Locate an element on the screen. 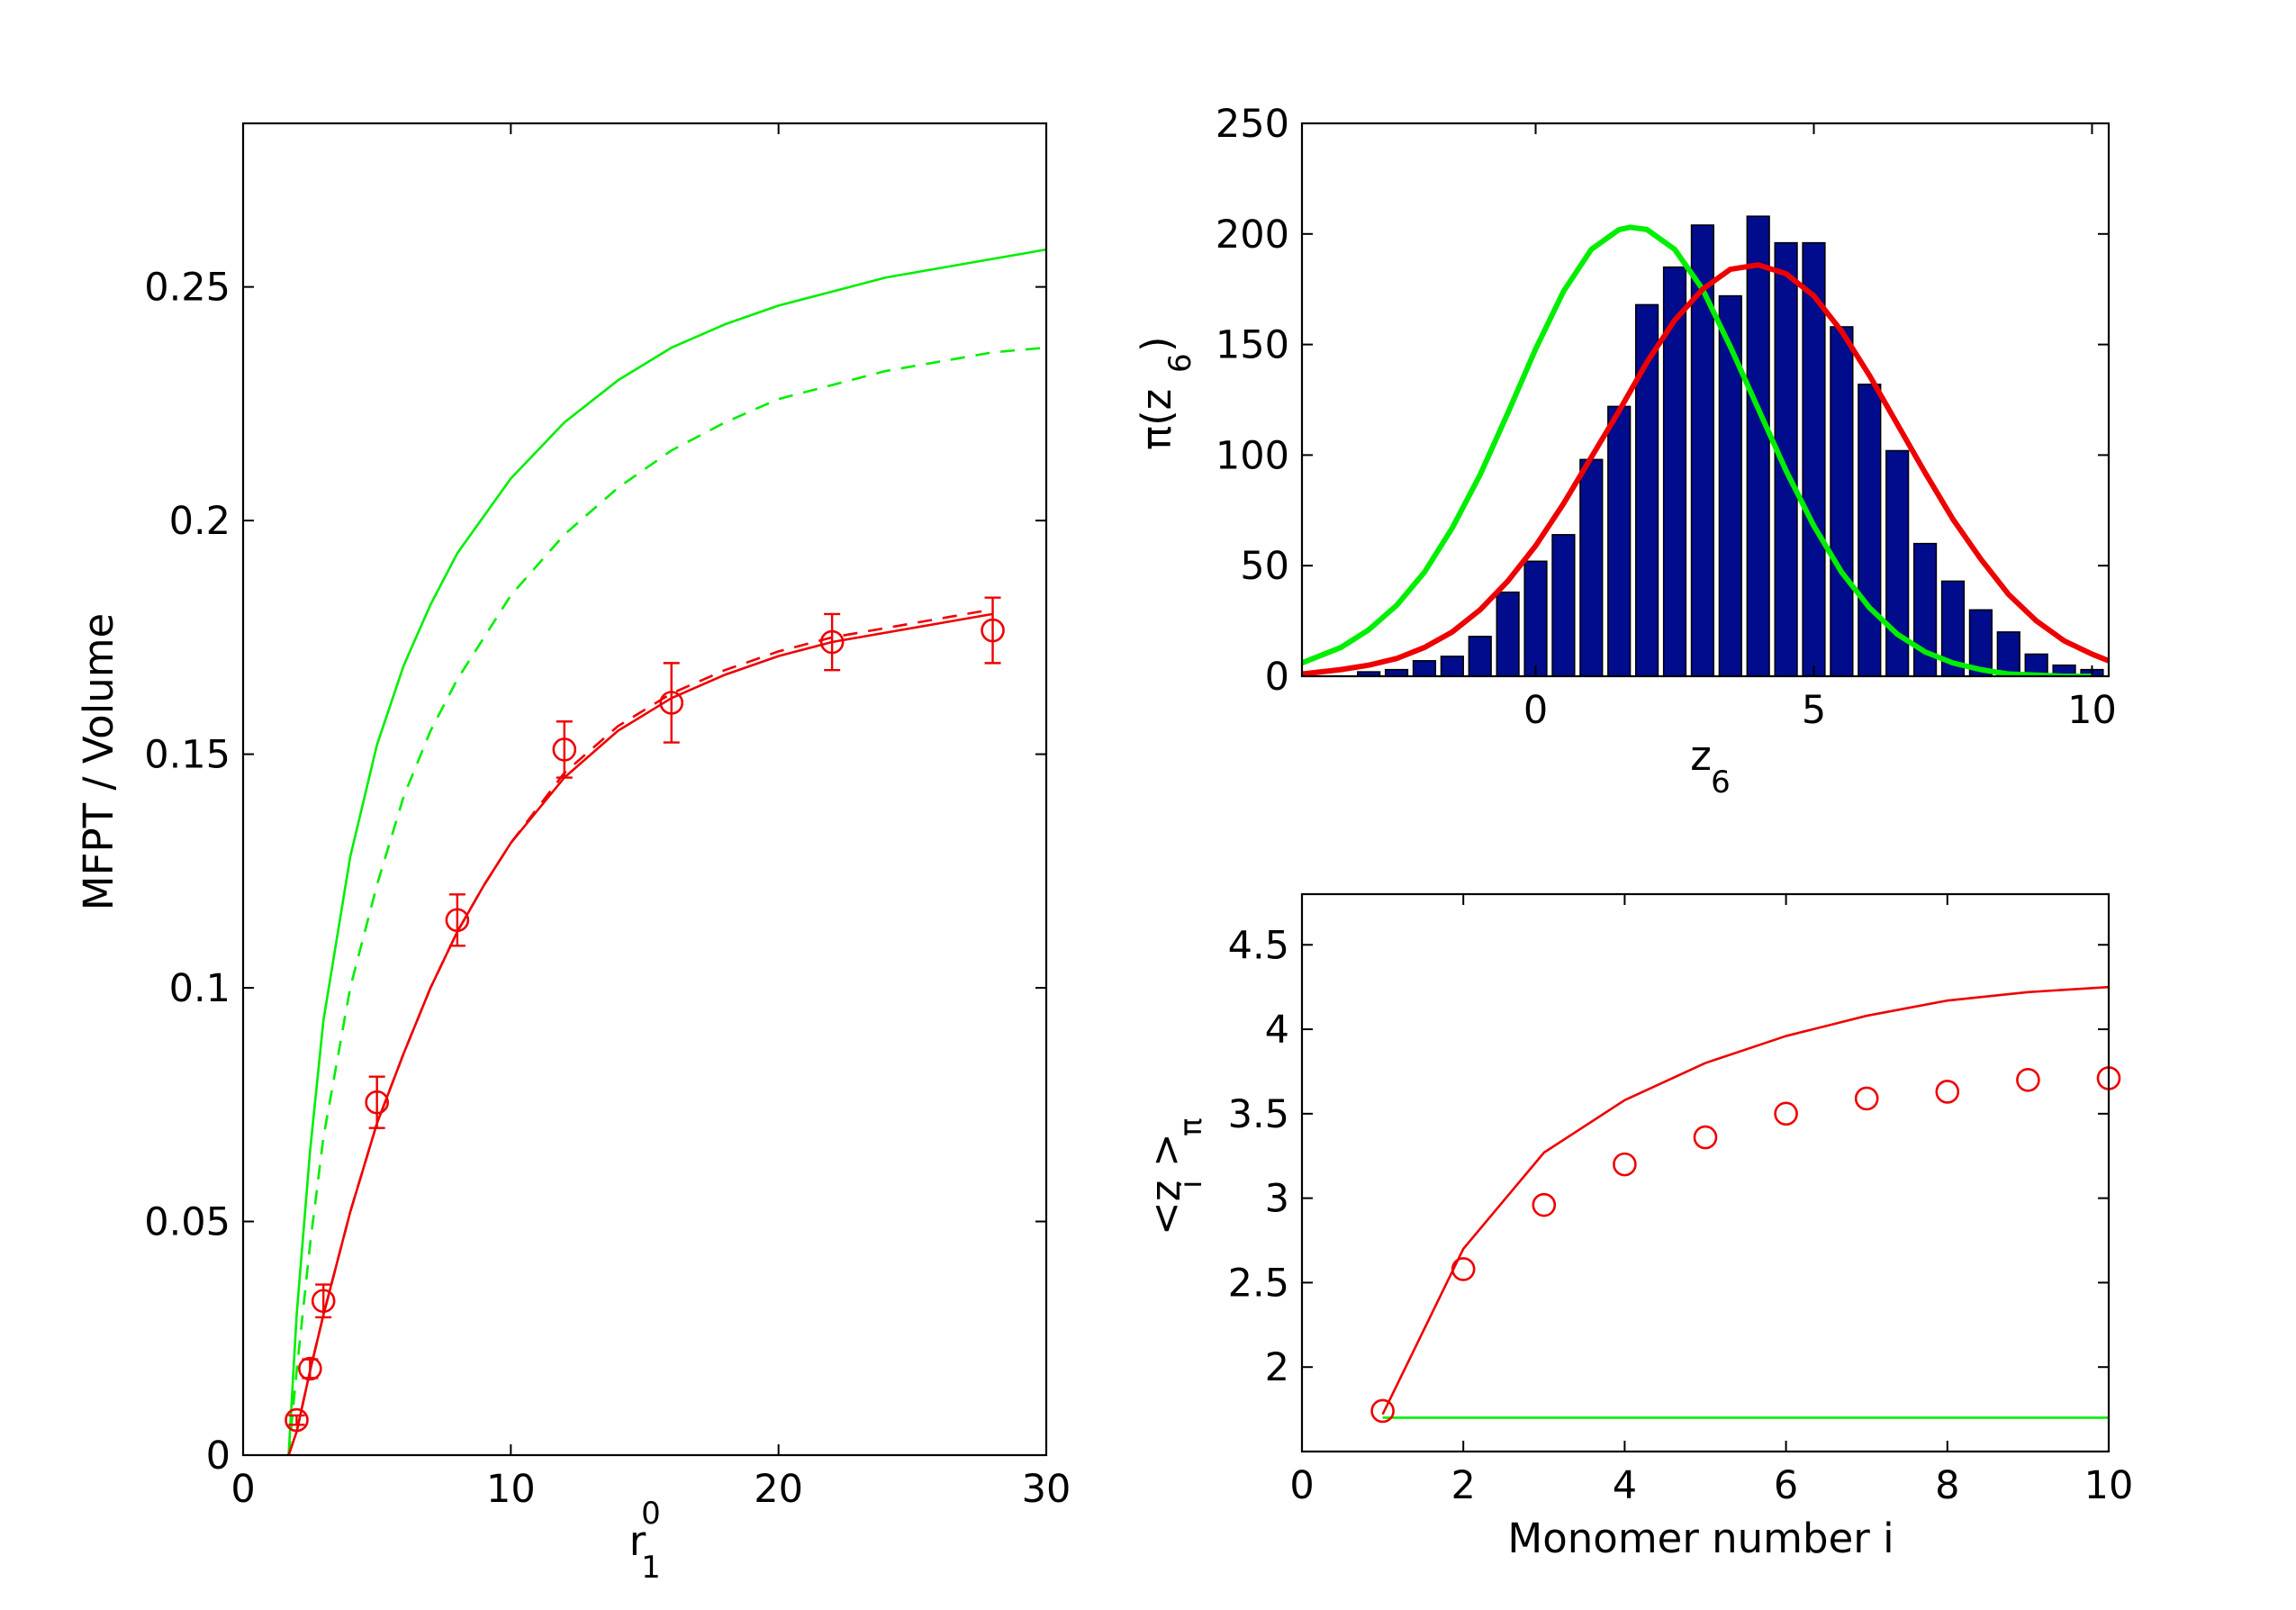 The image size is (2296, 1610). histogram-ytick-label: 50 is located at coordinates (1264, 566).